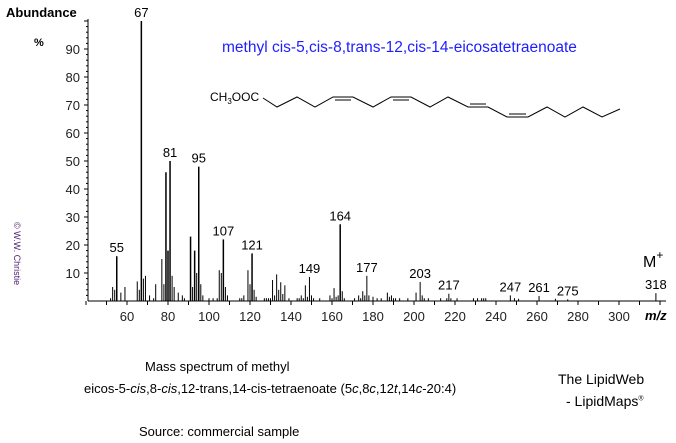 The height and width of the screenshot is (443, 676). What do you see at coordinates (455, 316) in the screenshot?
I see `x-tick-label: 220` at bounding box center [455, 316].